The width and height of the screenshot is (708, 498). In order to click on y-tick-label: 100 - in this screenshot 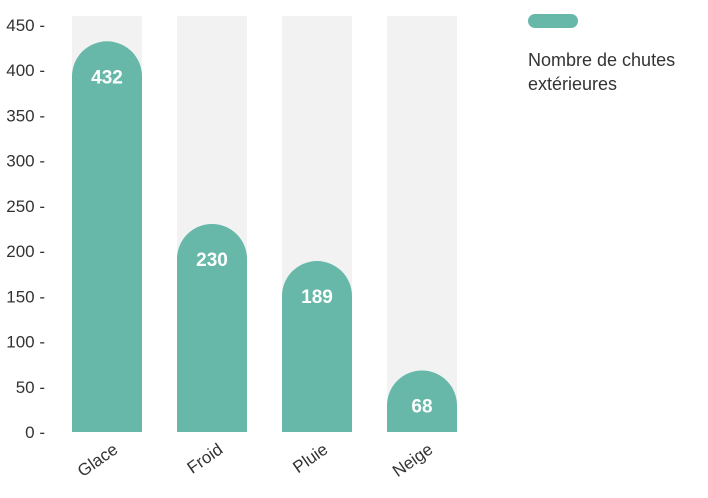, I will do `click(25, 342)`.